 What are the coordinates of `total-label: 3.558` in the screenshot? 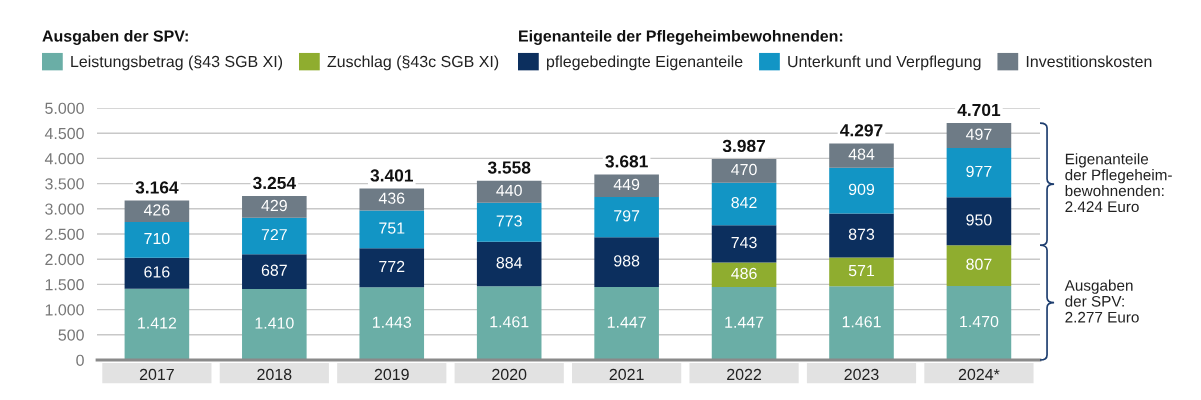 It's located at (509, 167).